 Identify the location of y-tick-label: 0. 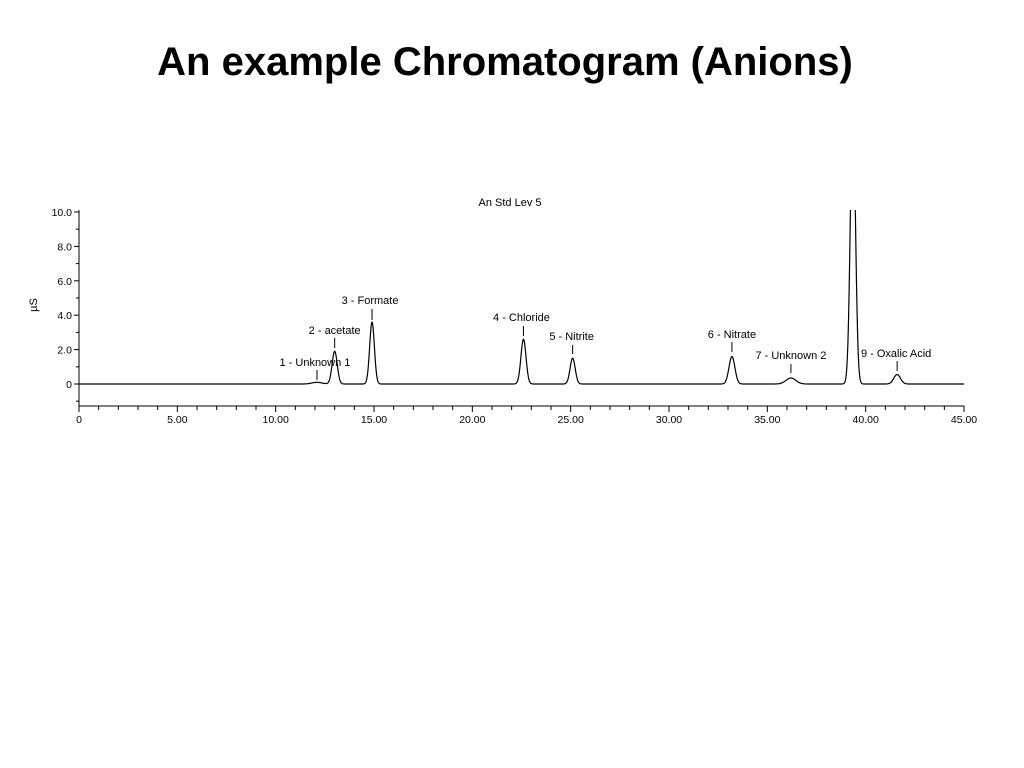
(69, 385).